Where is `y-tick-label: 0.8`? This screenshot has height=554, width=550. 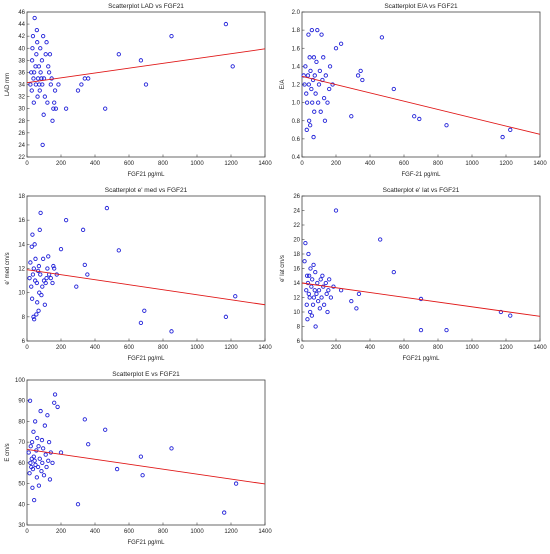 y-tick-label: 0.8 is located at coordinates (296, 122).